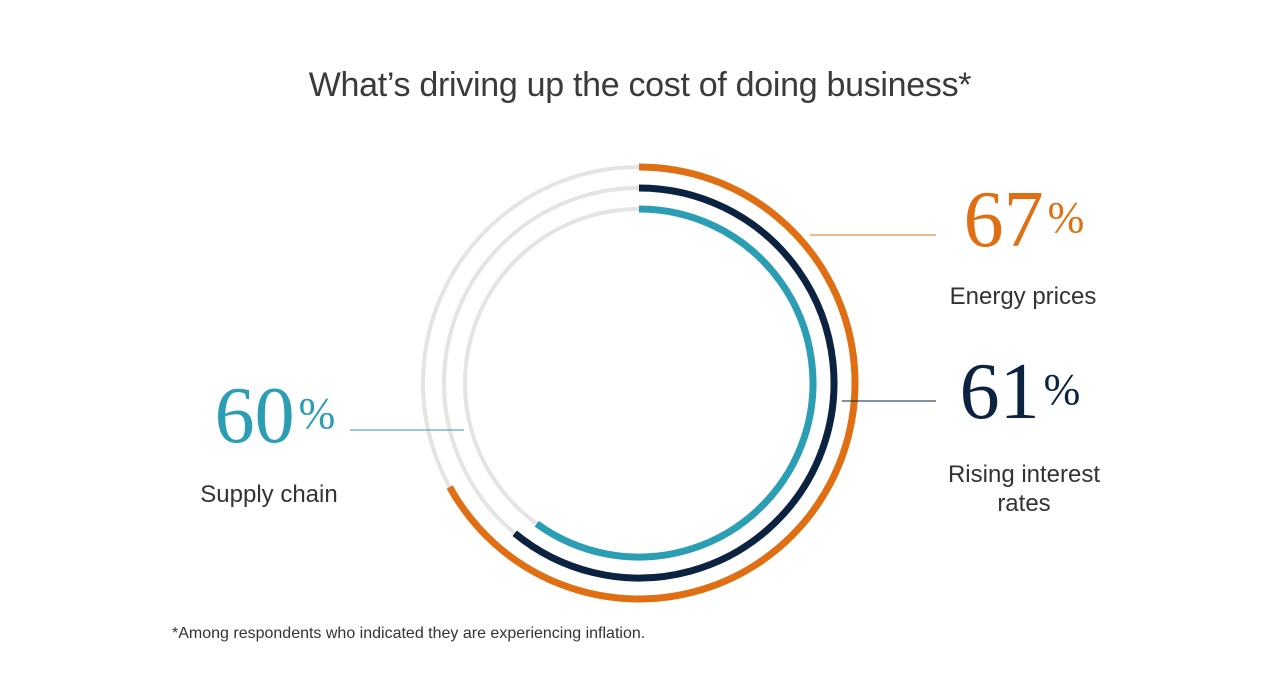 This screenshot has height=678, width=1280. What do you see at coordinates (1062, 389) in the screenshot?
I see `value-unit-interest: %` at bounding box center [1062, 389].